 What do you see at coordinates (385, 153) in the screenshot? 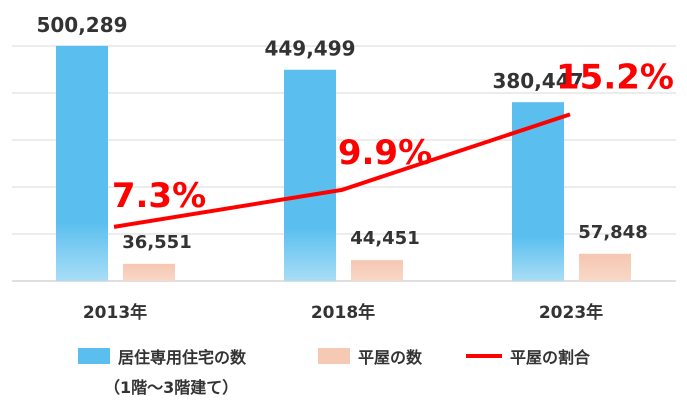
I see `label-ratio-1: 9.9%` at bounding box center [385, 153].